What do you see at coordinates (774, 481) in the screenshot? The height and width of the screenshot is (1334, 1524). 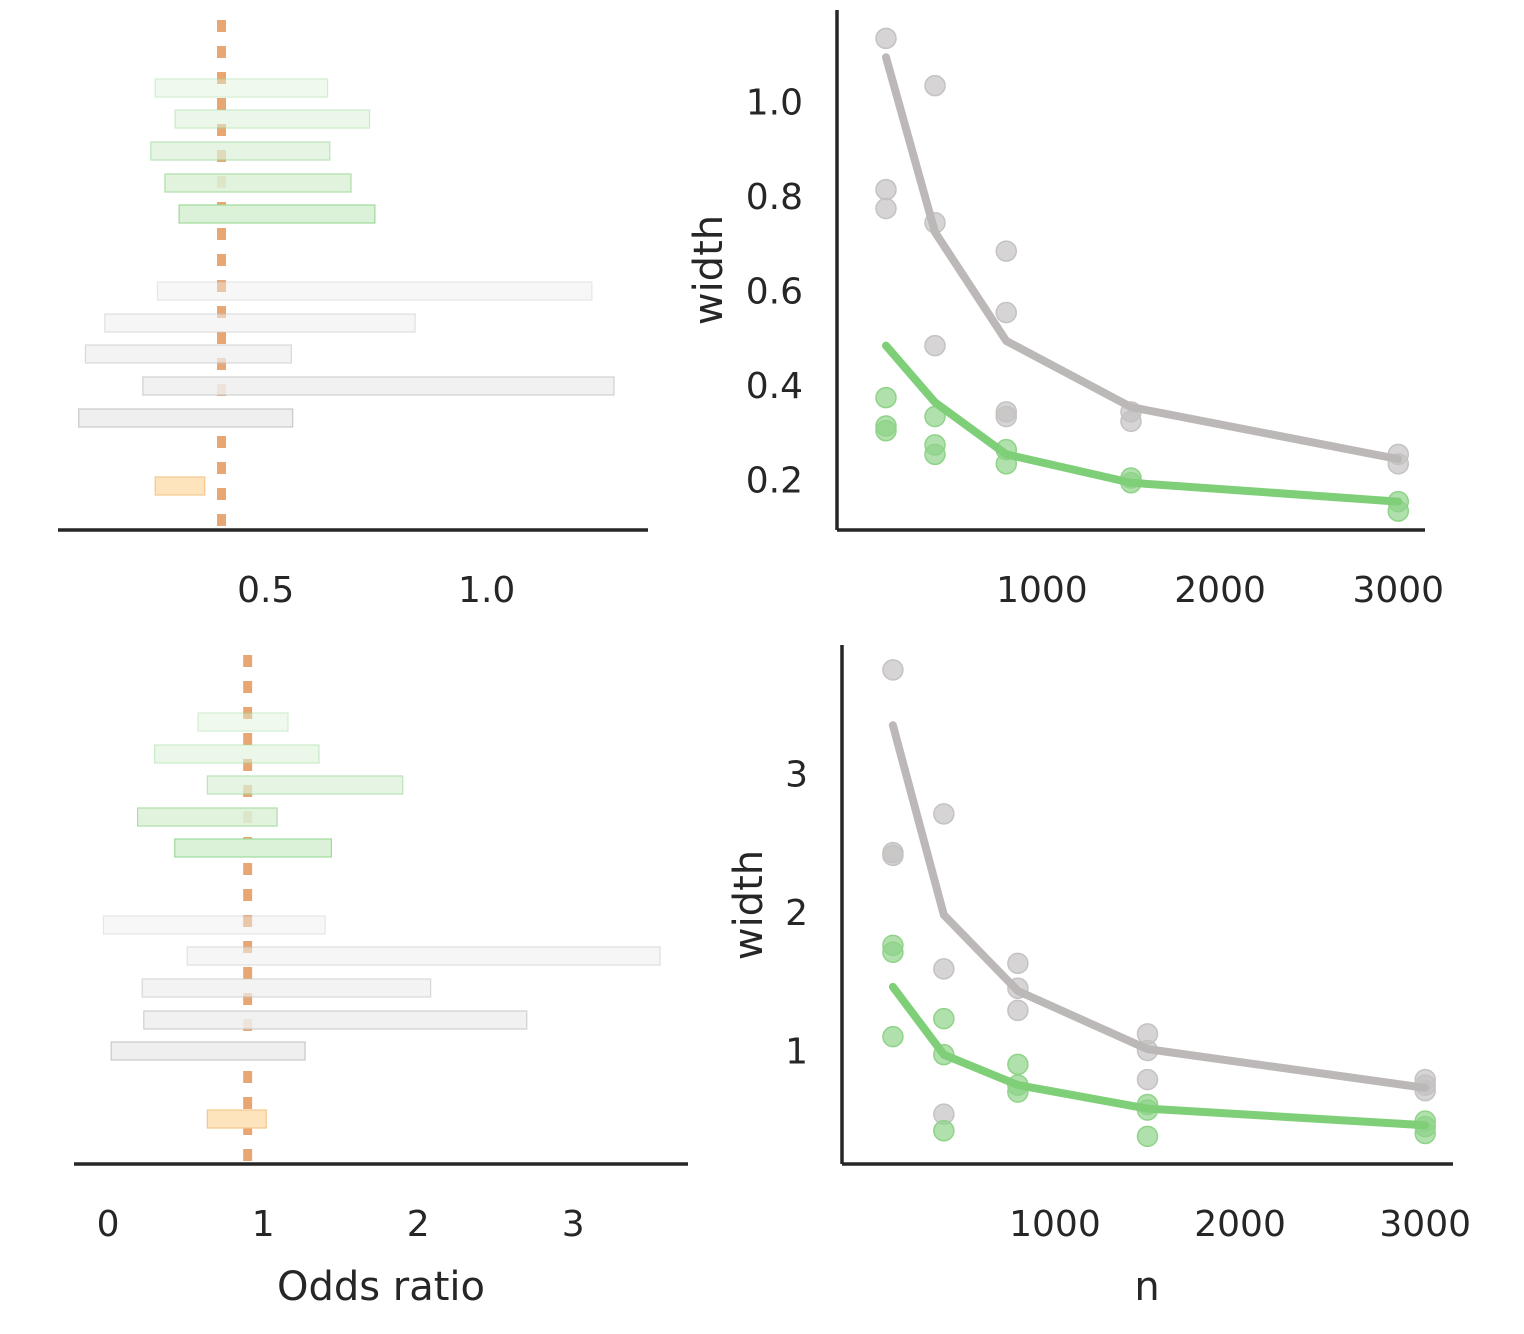 I see `y-tick-label: 0.2` at bounding box center [774, 481].